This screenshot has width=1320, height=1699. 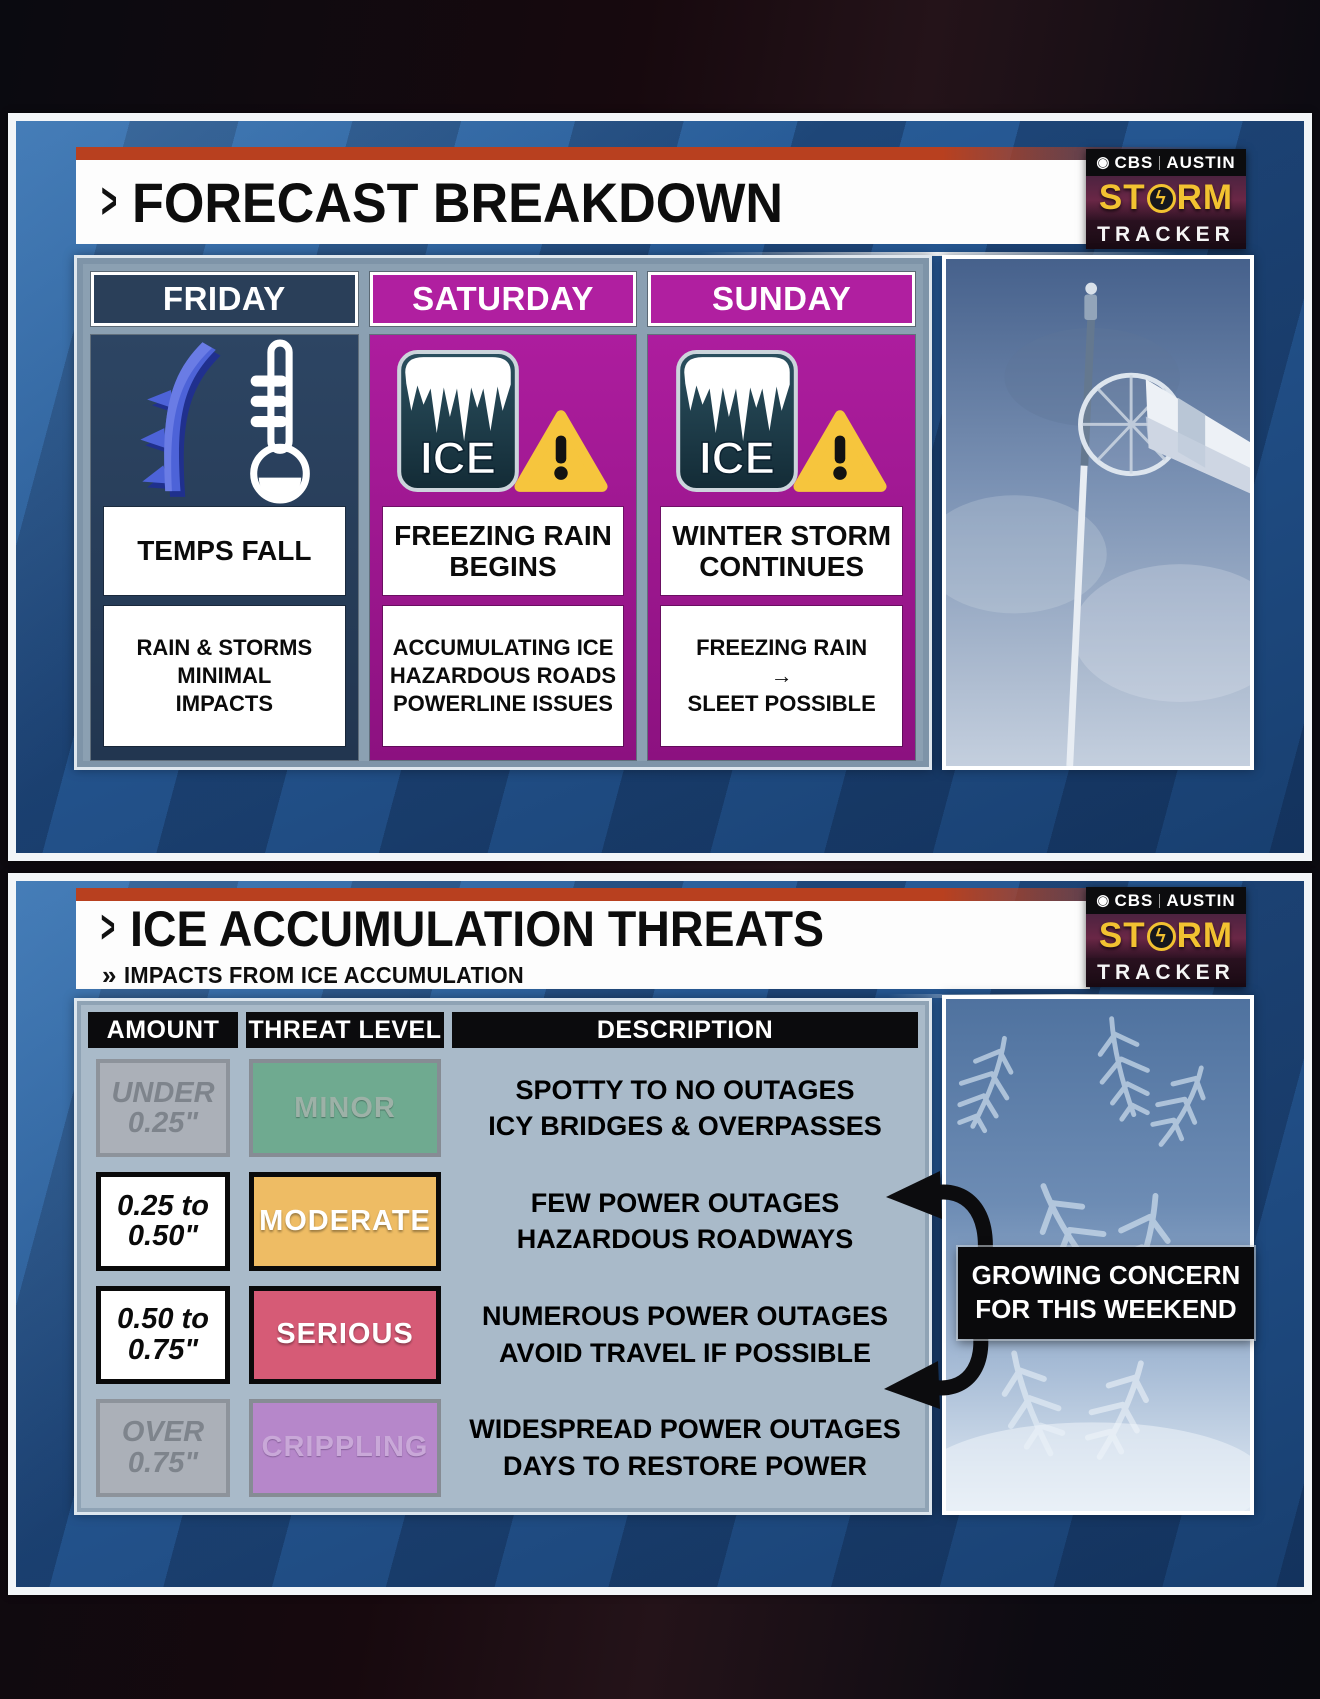 I want to click on page-title: ICE ACCUMULATION THREATS, so click(x=476, y=928).